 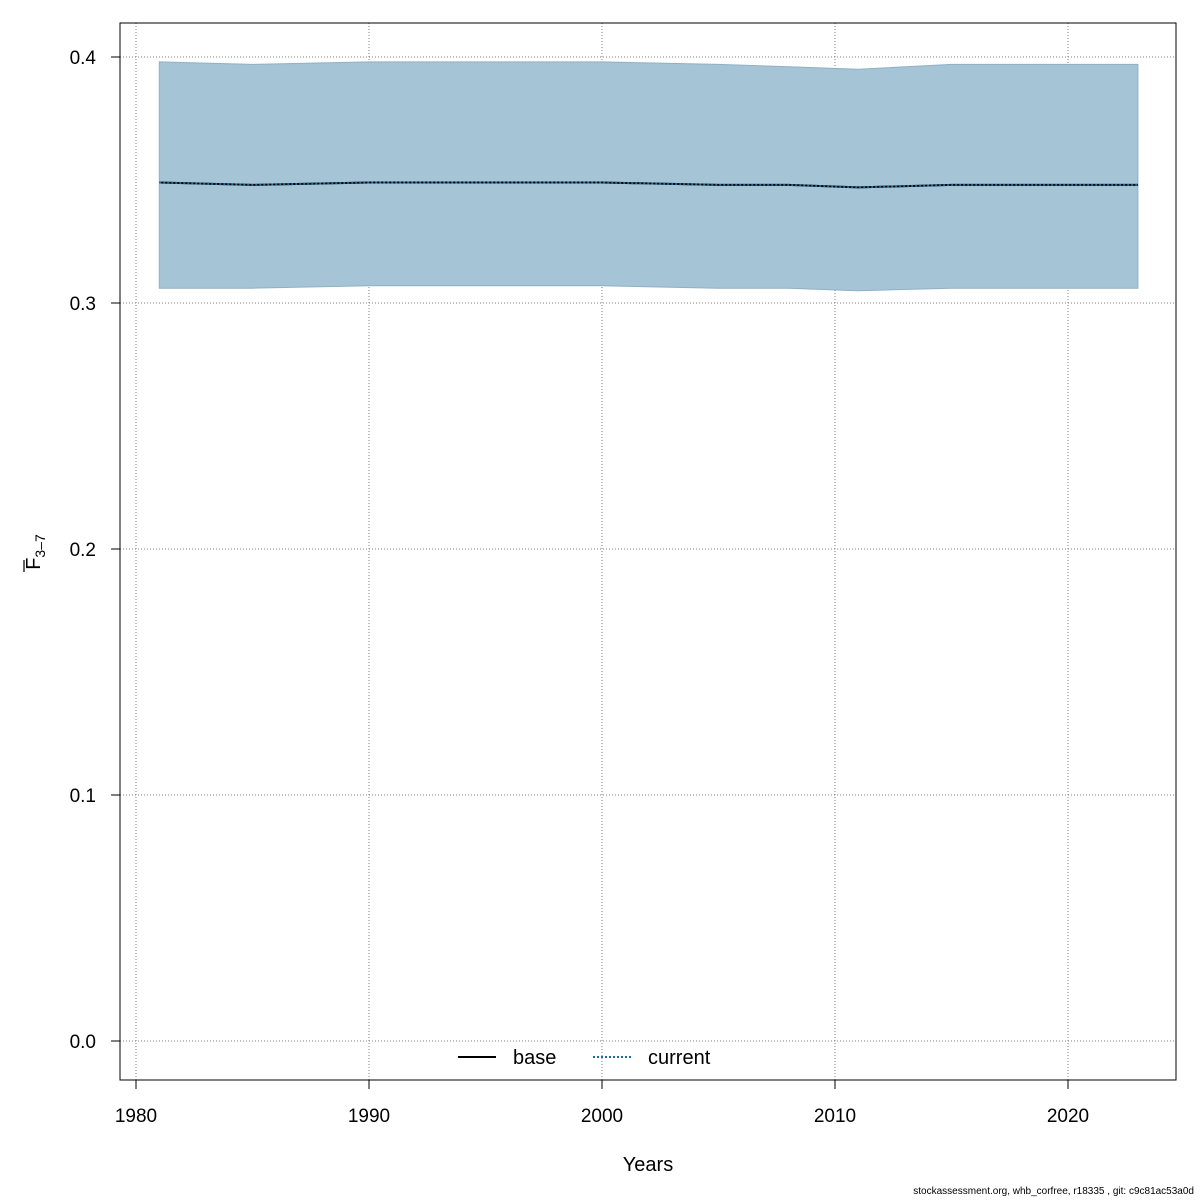 What do you see at coordinates (83, 550) in the screenshot?
I see `y-tick-label-0.2: 0.2` at bounding box center [83, 550].